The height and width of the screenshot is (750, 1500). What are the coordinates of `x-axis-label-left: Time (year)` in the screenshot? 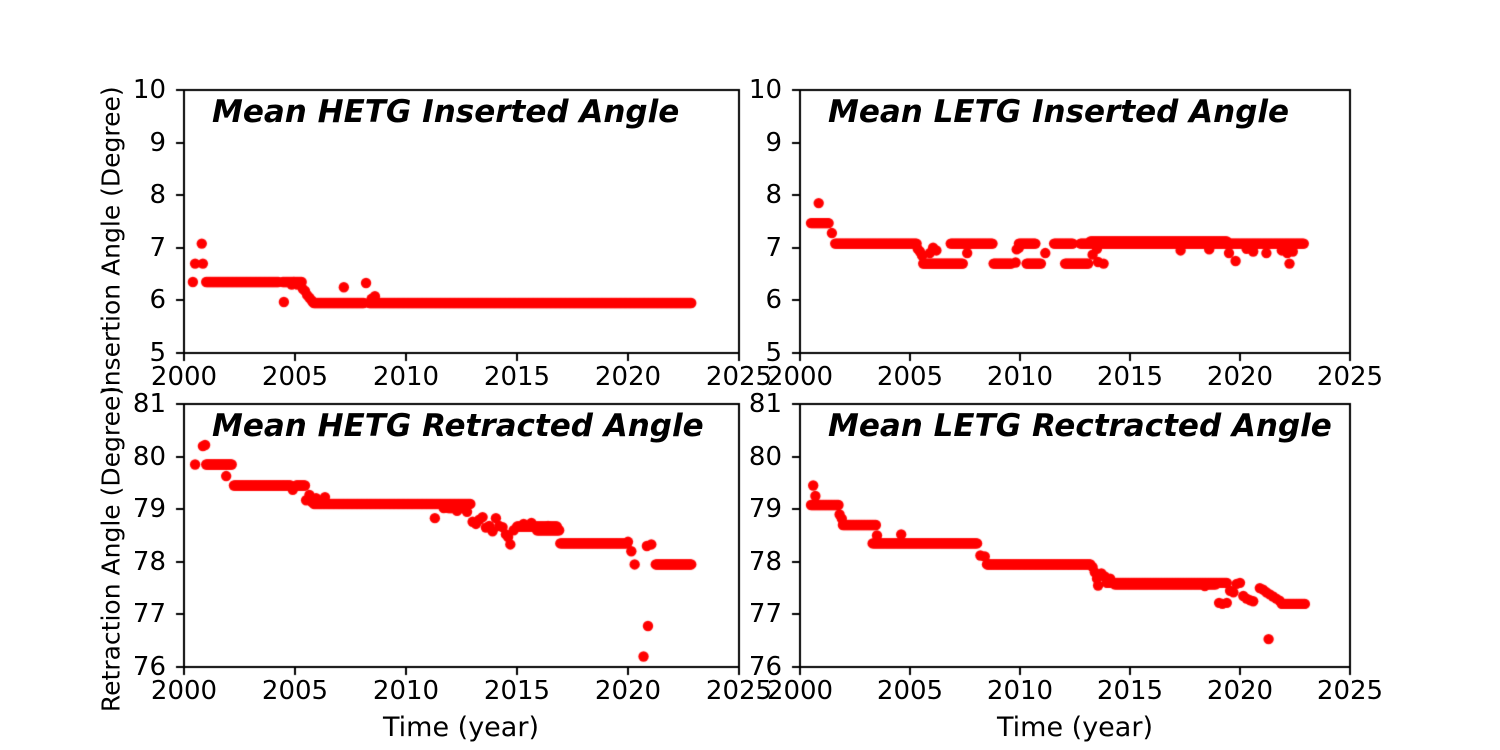 It's located at (461, 727).